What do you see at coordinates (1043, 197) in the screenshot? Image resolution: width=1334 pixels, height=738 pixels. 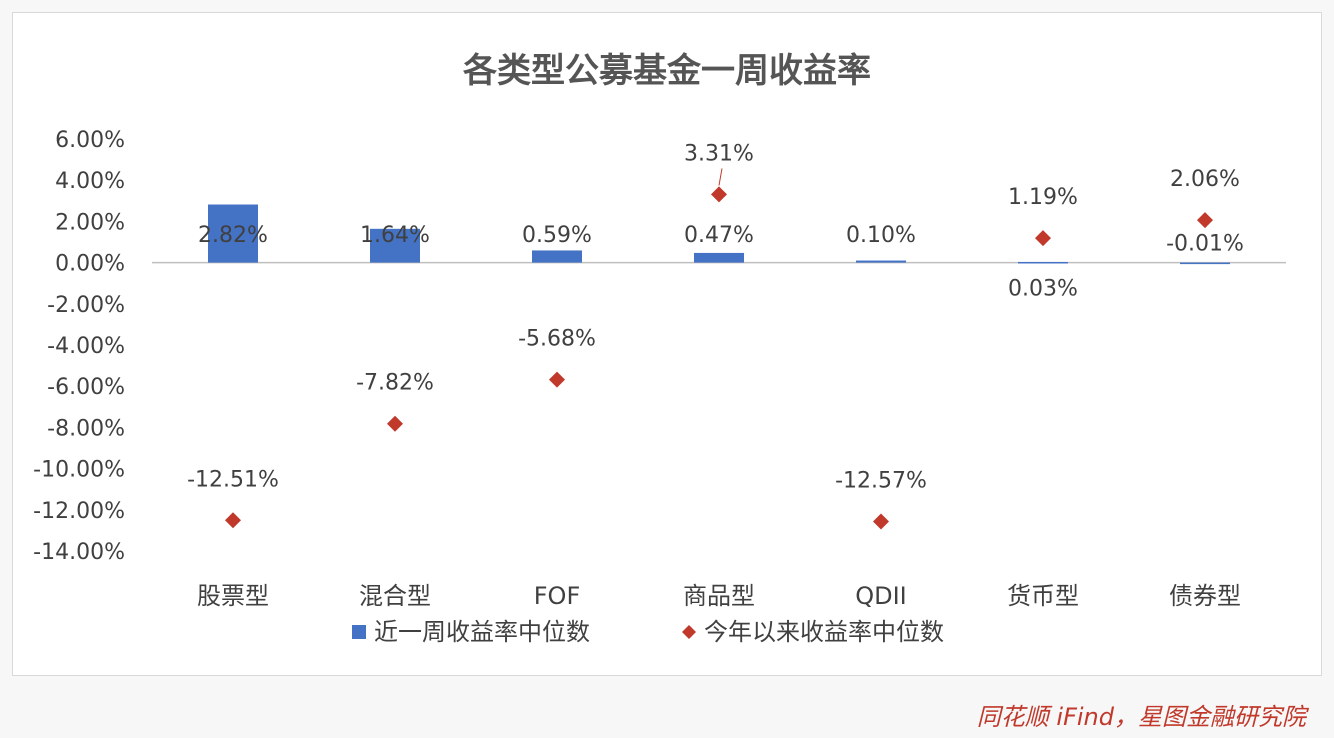 I see `marker-data-label: 1.19%` at bounding box center [1043, 197].